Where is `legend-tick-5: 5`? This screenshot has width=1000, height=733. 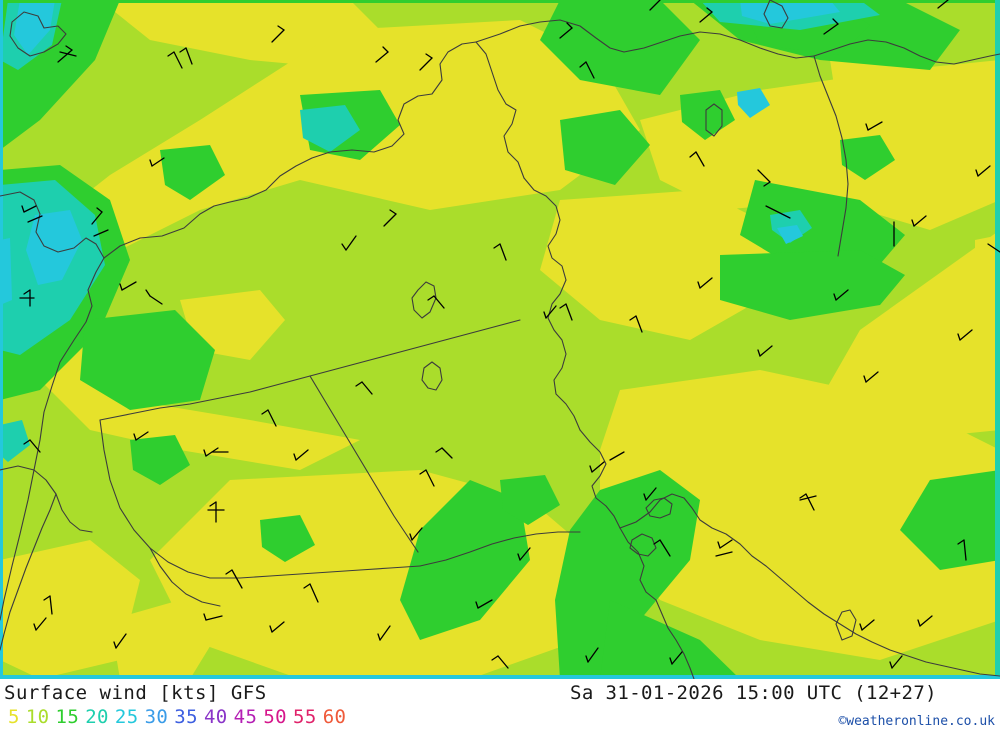
legend-tick-5: 5 is located at coordinates (14, 717).